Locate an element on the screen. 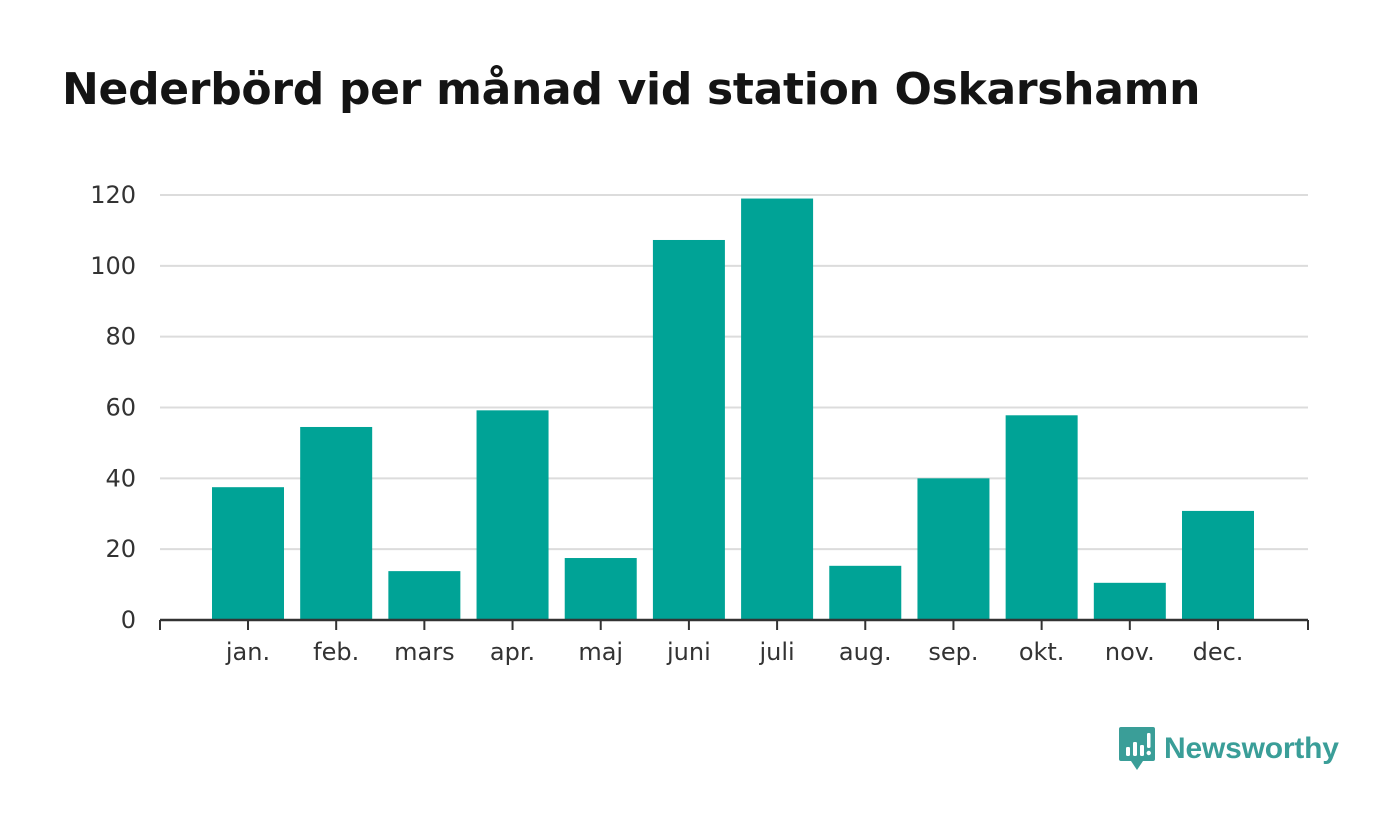  y-tick-label: 120 is located at coordinates (113, 195).